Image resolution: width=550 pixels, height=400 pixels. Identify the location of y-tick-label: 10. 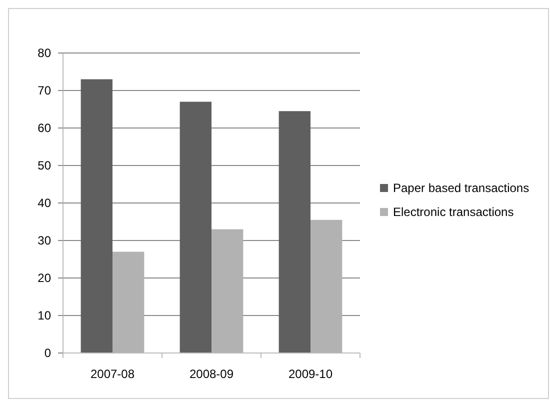
(45, 315).